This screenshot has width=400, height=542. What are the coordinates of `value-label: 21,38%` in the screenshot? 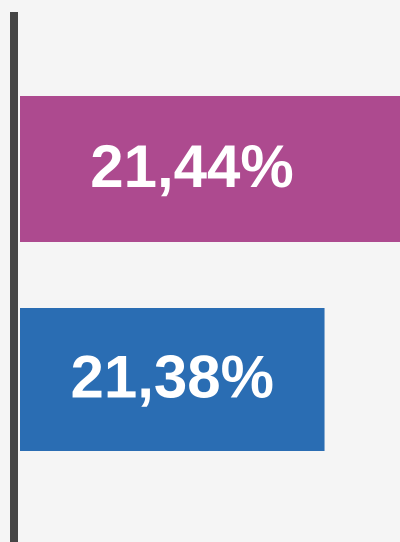 It's located at (173, 376).